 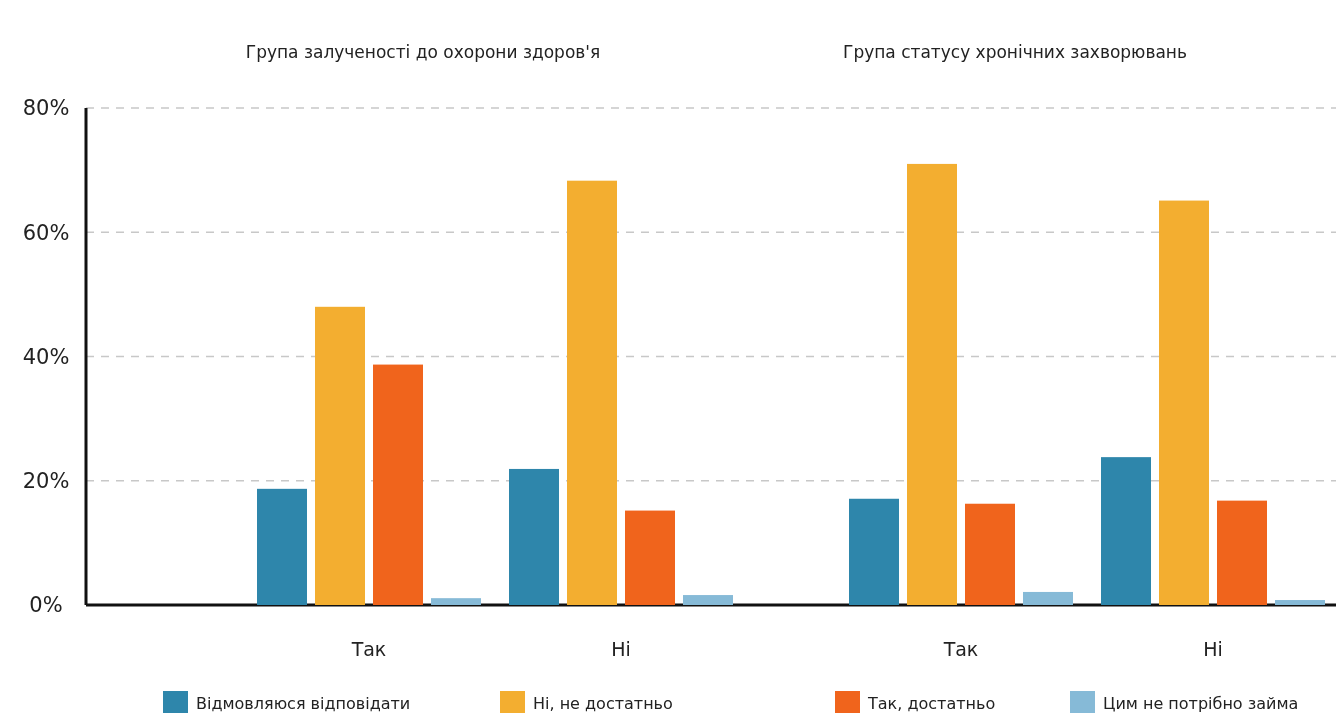 I want to click on legend-label: Так, достатньо, so click(x=931, y=703).